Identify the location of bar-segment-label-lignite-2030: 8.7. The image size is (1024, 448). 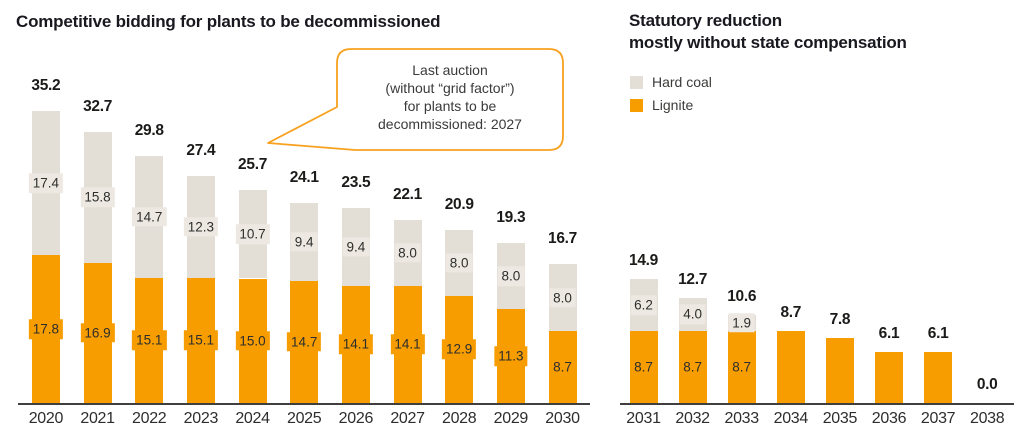
(562, 367).